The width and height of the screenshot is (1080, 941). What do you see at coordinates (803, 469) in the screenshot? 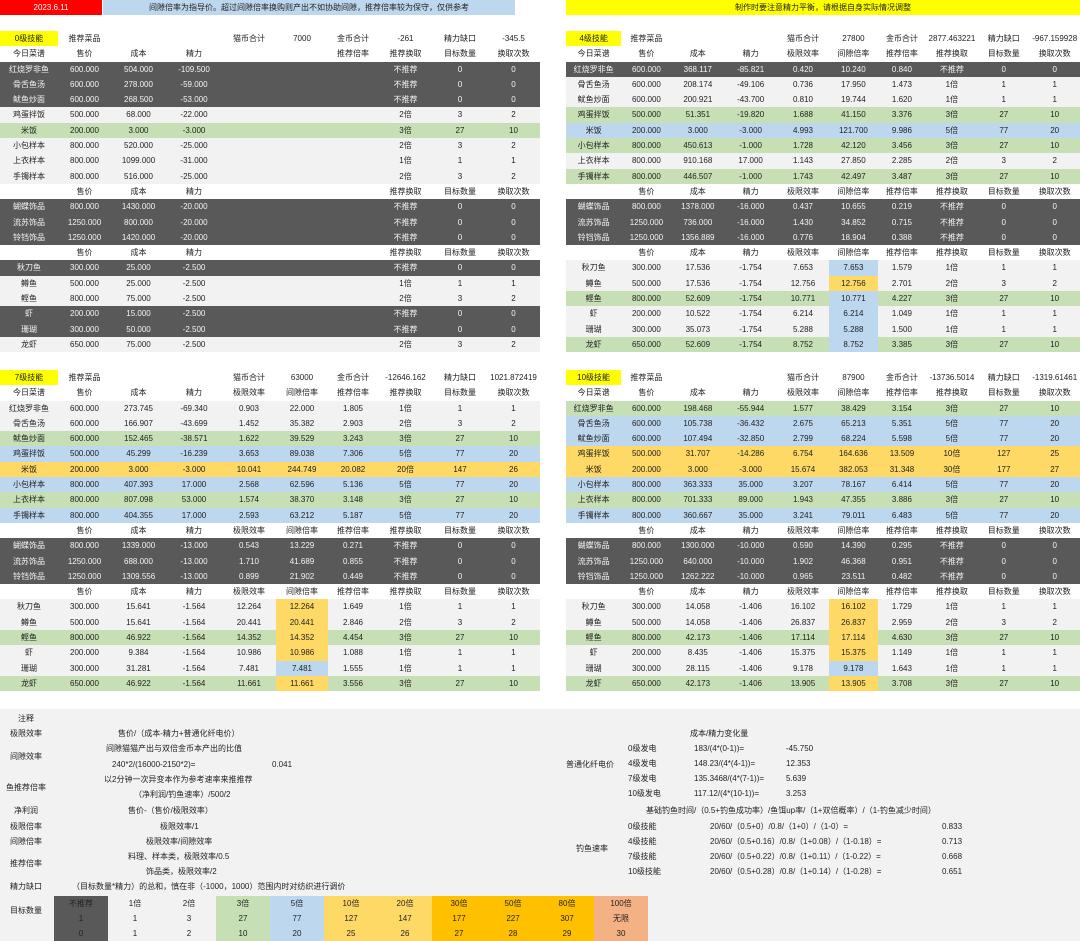
I see `table-cell: 15.674` at bounding box center [803, 469].